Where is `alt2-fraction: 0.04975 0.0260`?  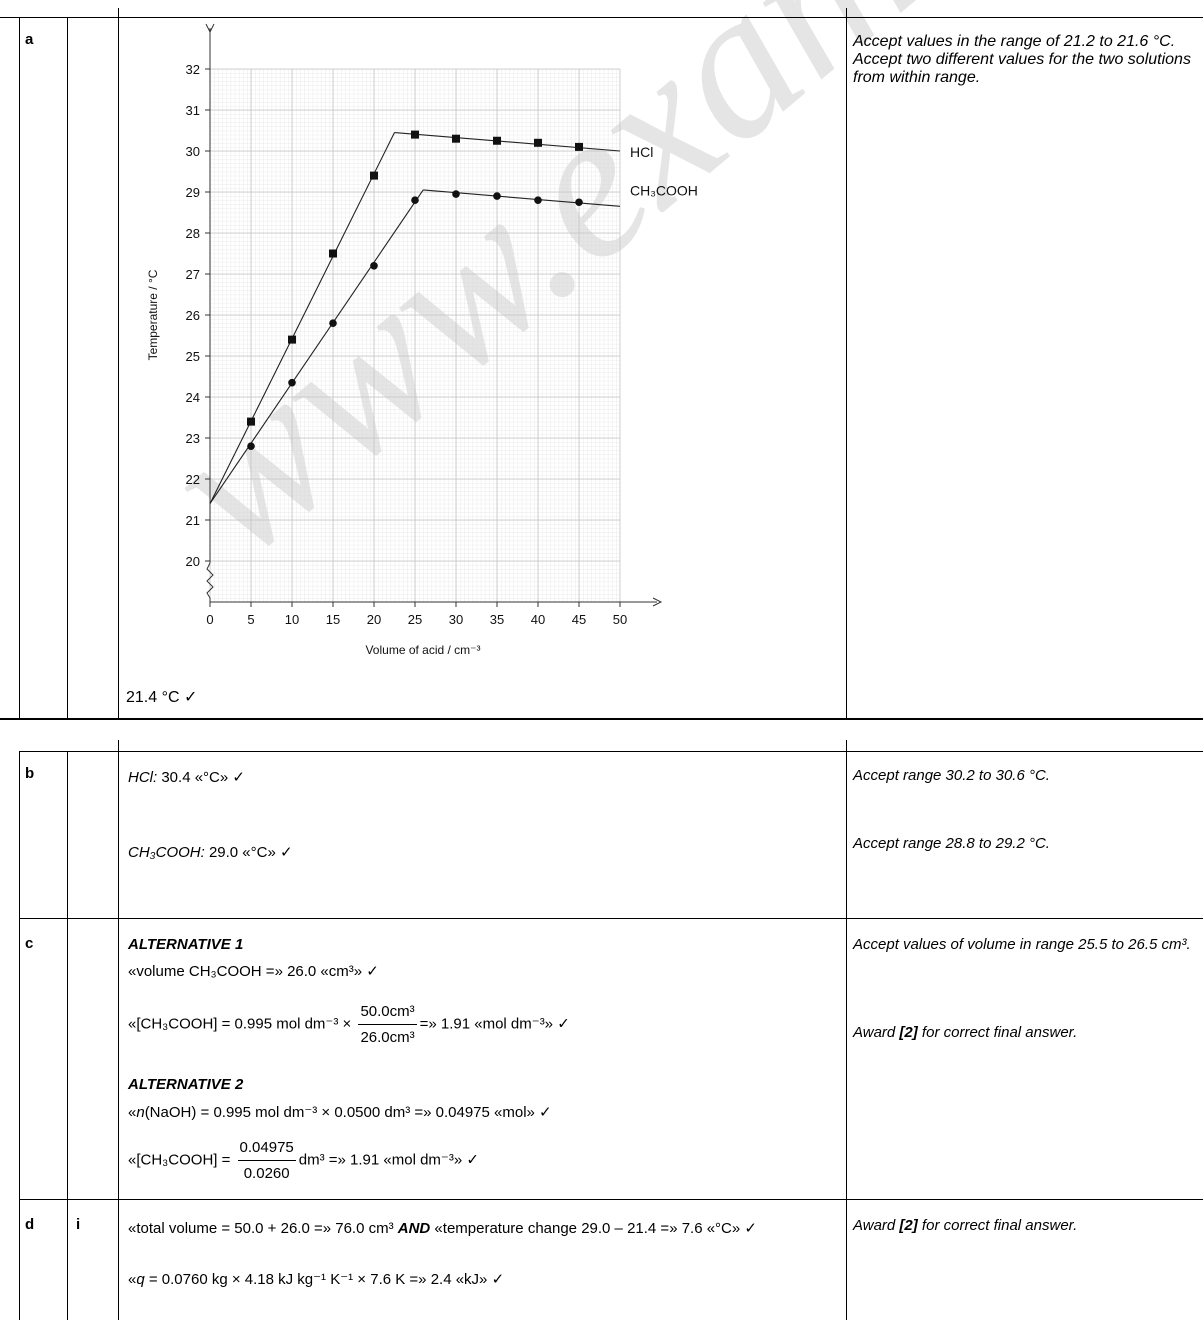
alt2-fraction: 0.04975 0.0260 is located at coordinates (266, 1160).